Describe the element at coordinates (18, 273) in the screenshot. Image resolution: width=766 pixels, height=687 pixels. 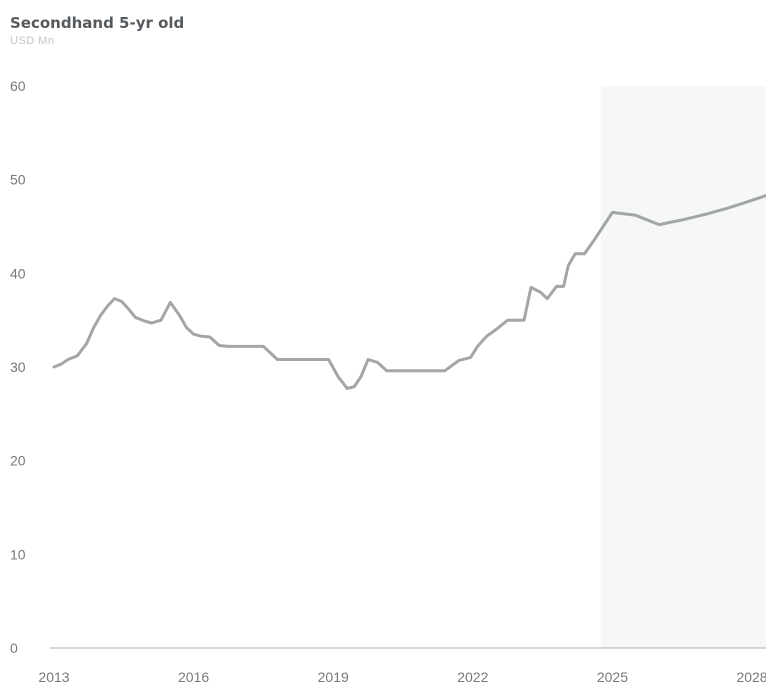
I see `y-tick-label: 40` at that location.